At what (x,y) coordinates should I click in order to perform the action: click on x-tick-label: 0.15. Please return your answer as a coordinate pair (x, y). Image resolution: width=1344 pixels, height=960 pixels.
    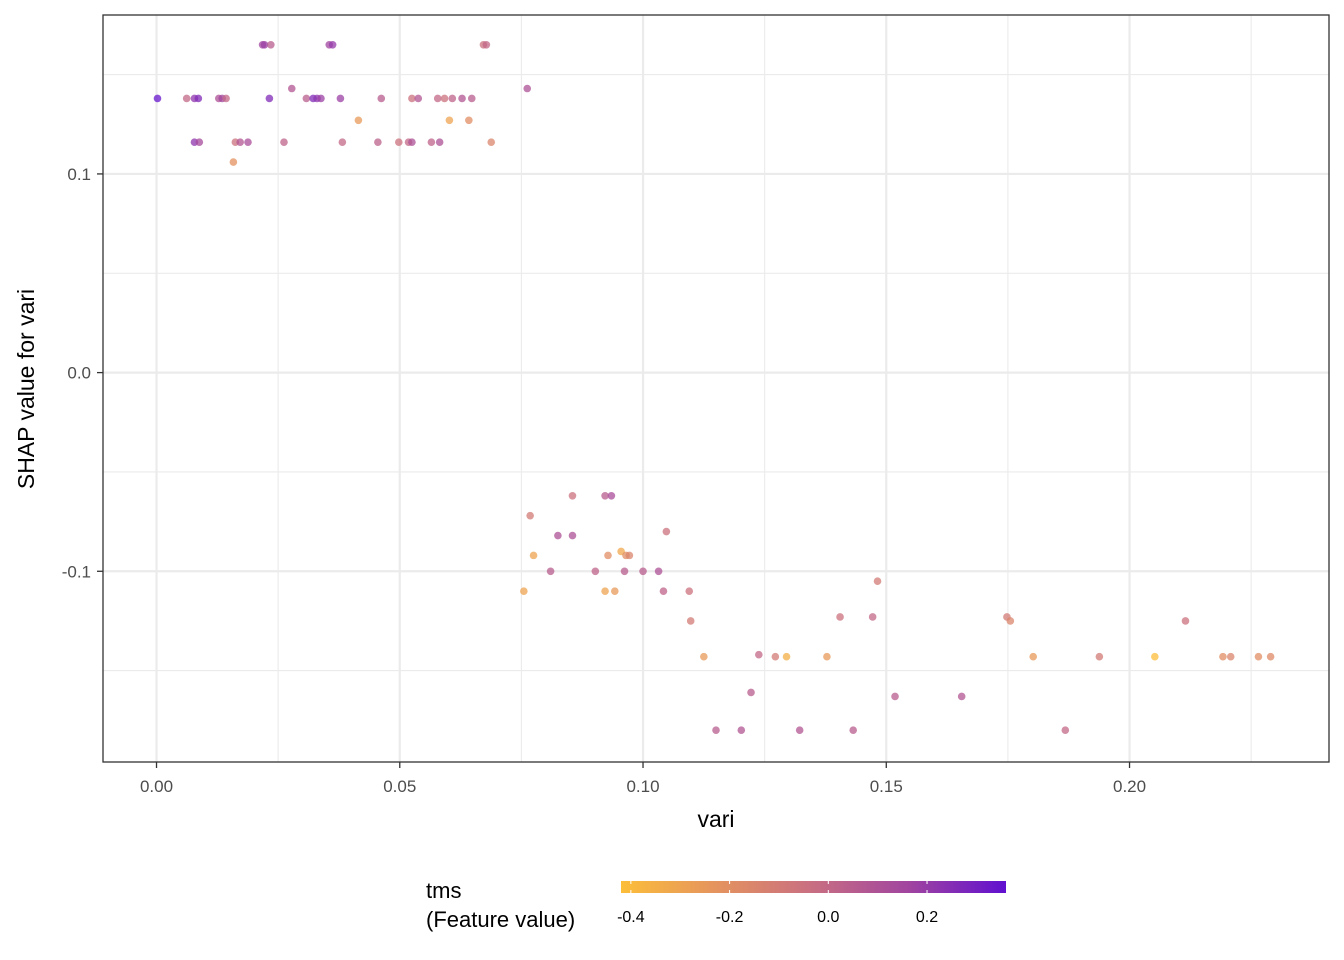
    Looking at the image, I should click on (886, 786).